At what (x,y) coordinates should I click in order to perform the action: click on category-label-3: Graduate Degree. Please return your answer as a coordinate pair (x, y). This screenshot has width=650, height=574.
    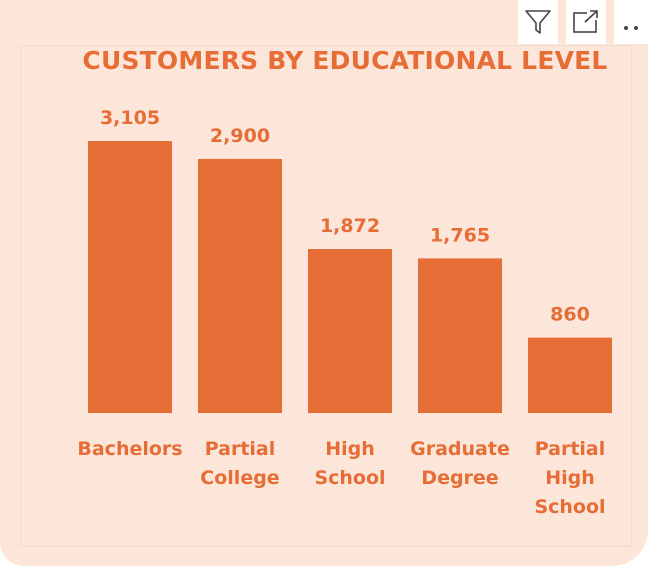
    Looking at the image, I should click on (460, 463).